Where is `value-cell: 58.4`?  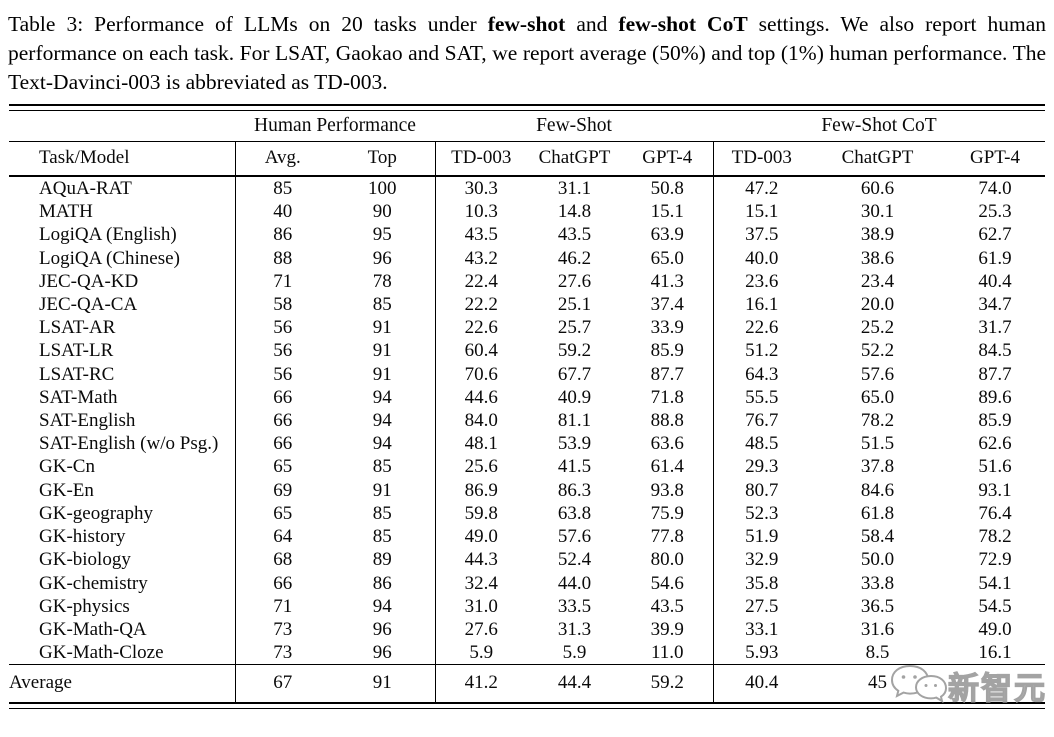 value-cell: 58.4 is located at coordinates (877, 537).